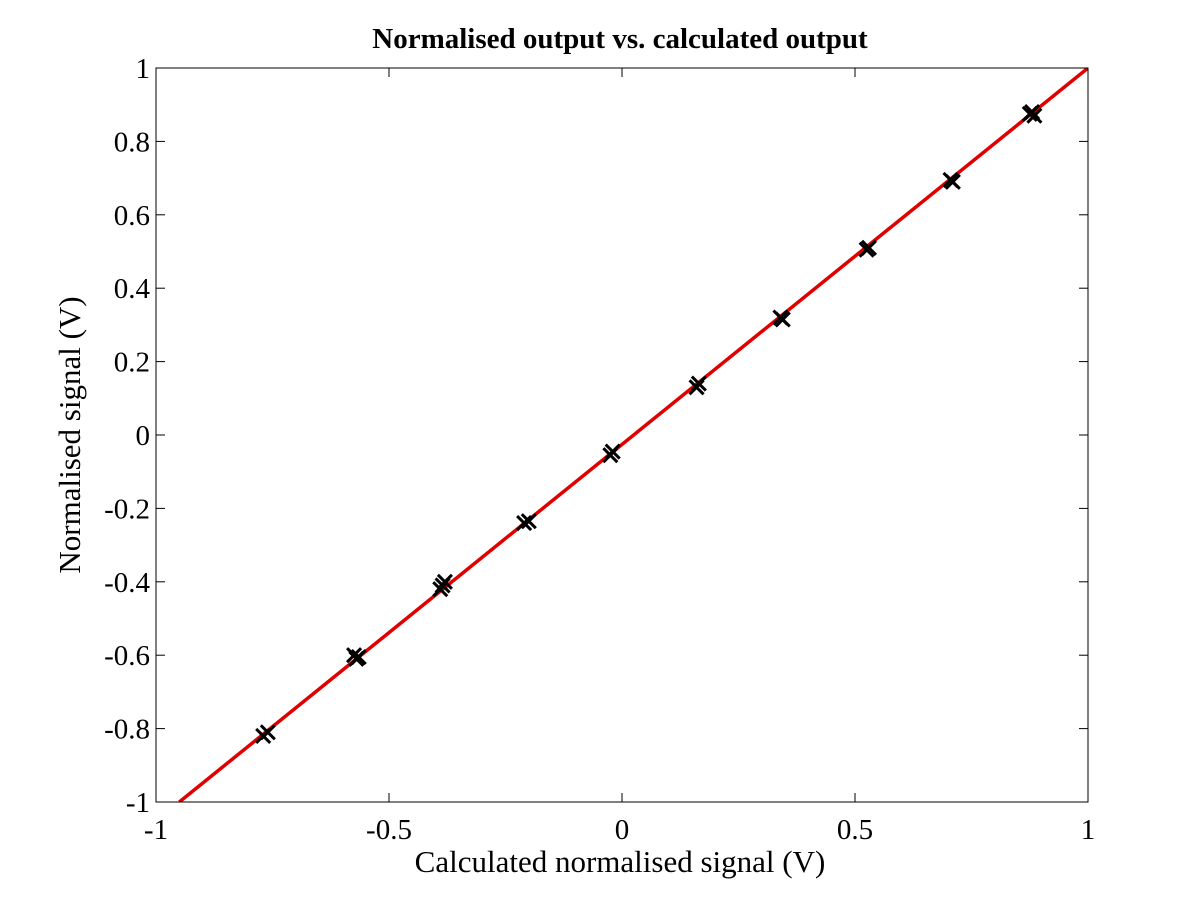 Image resolution: width=1201 pixels, height=900 pixels. What do you see at coordinates (620, 39) in the screenshot?
I see `chart-title: Normalised output vs. calculated output` at bounding box center [620, 39].